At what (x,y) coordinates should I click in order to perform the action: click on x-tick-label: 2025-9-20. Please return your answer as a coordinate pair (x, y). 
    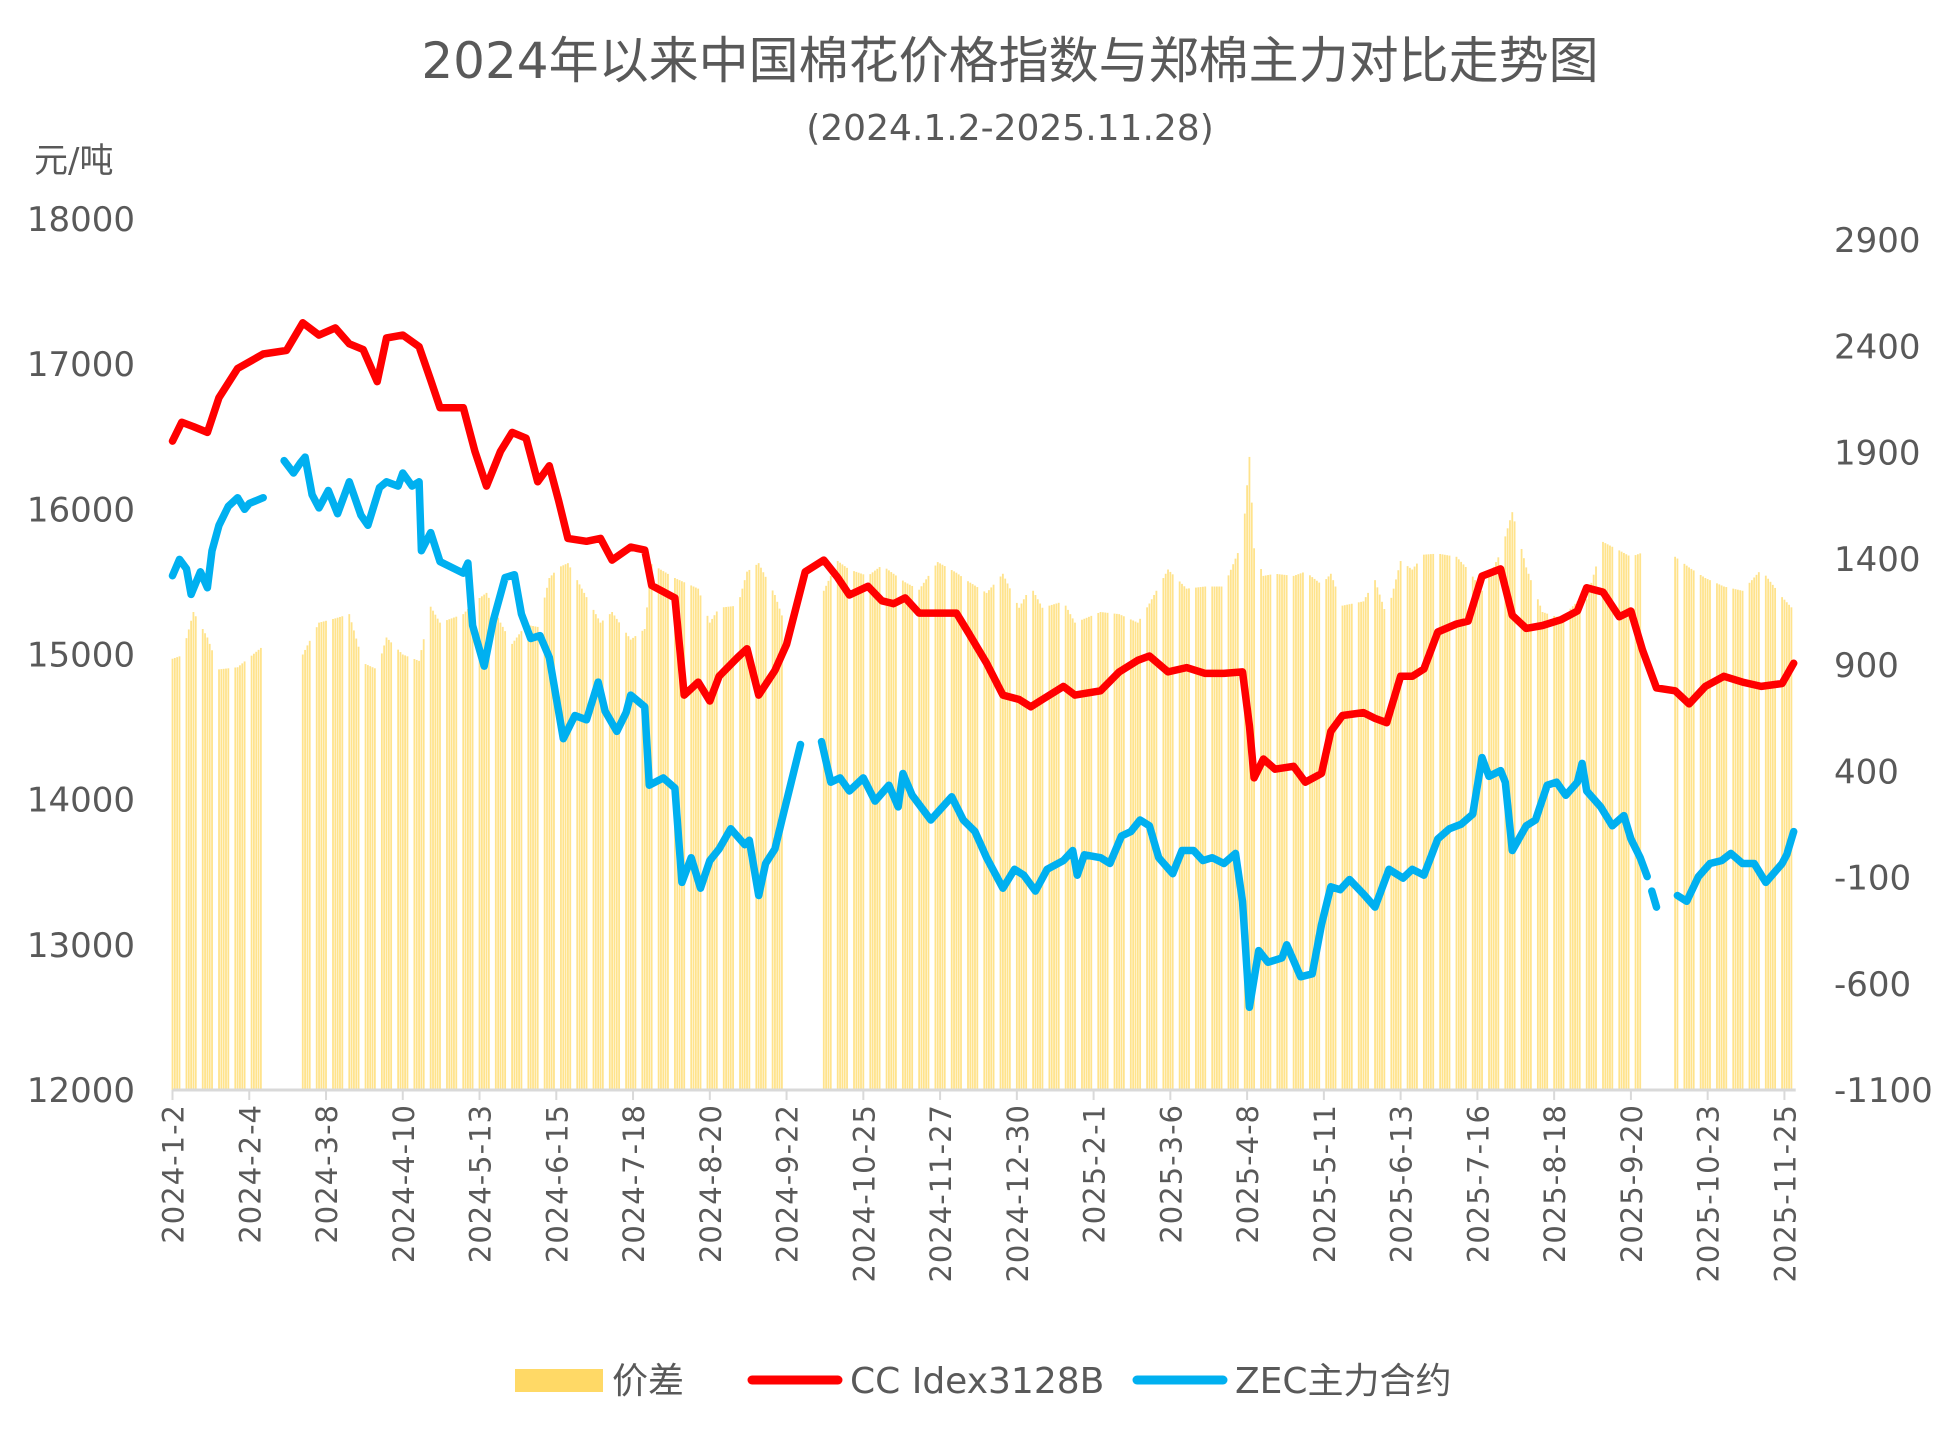
    Looking at the image, I should click on (1632, 1183).